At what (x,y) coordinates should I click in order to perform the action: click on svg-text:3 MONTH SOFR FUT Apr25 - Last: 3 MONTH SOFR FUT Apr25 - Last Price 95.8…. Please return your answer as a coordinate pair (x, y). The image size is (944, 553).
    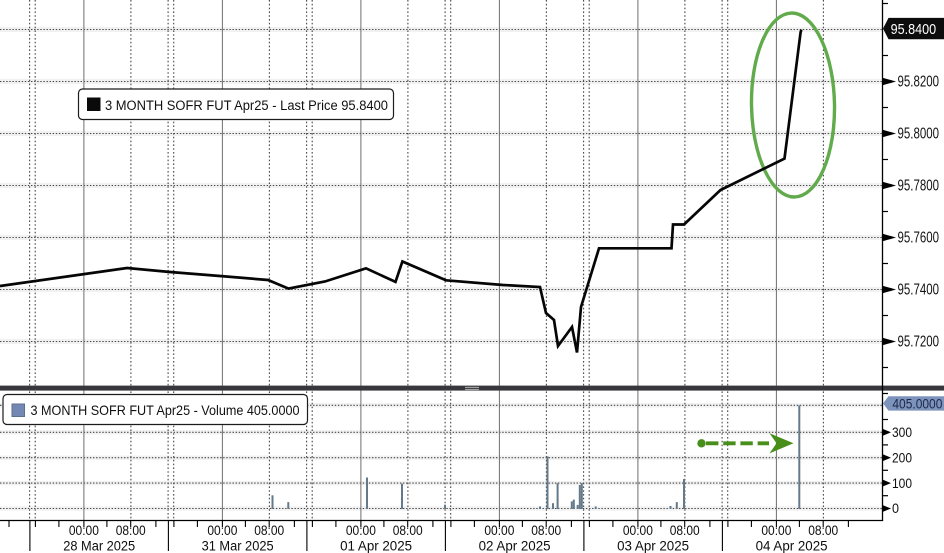
    Looking at the image, I should click on (246, 106).